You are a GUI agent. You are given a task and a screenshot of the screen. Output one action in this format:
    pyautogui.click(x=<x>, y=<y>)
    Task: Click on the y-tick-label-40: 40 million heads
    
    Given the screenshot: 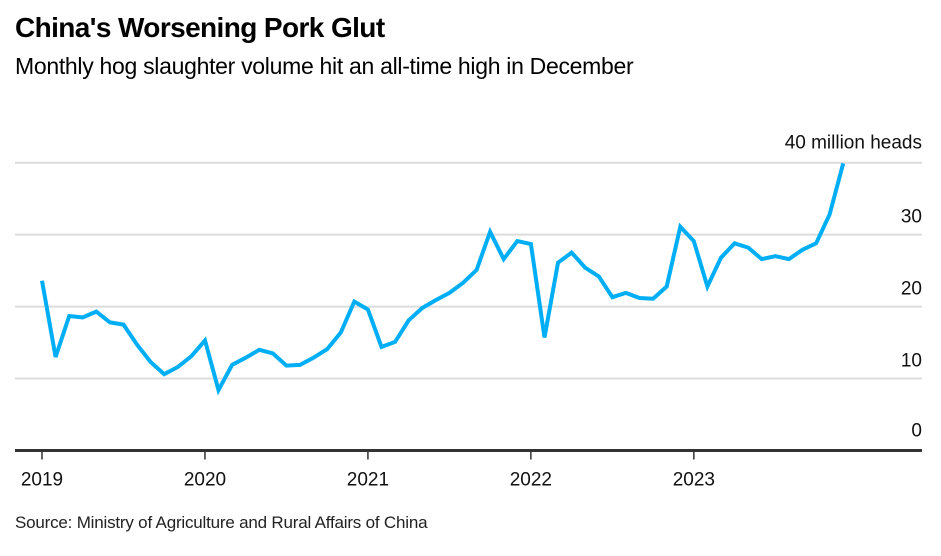 What is the action you would take?
    pyautogui.click(x=853, y=143)
    